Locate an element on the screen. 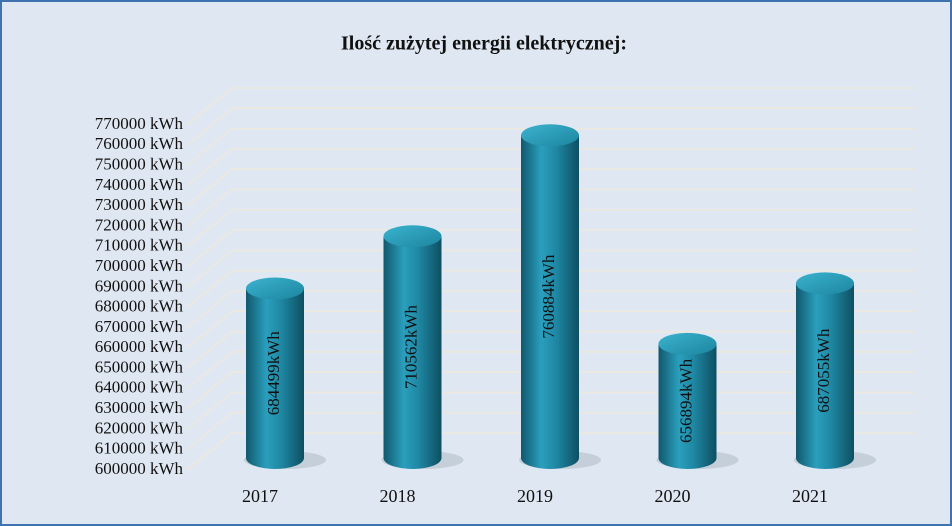 Image resolution: width=952 pixels, height=526 pixels. y-tick-label: 700000 kWh is located at coordinates (139, 265).